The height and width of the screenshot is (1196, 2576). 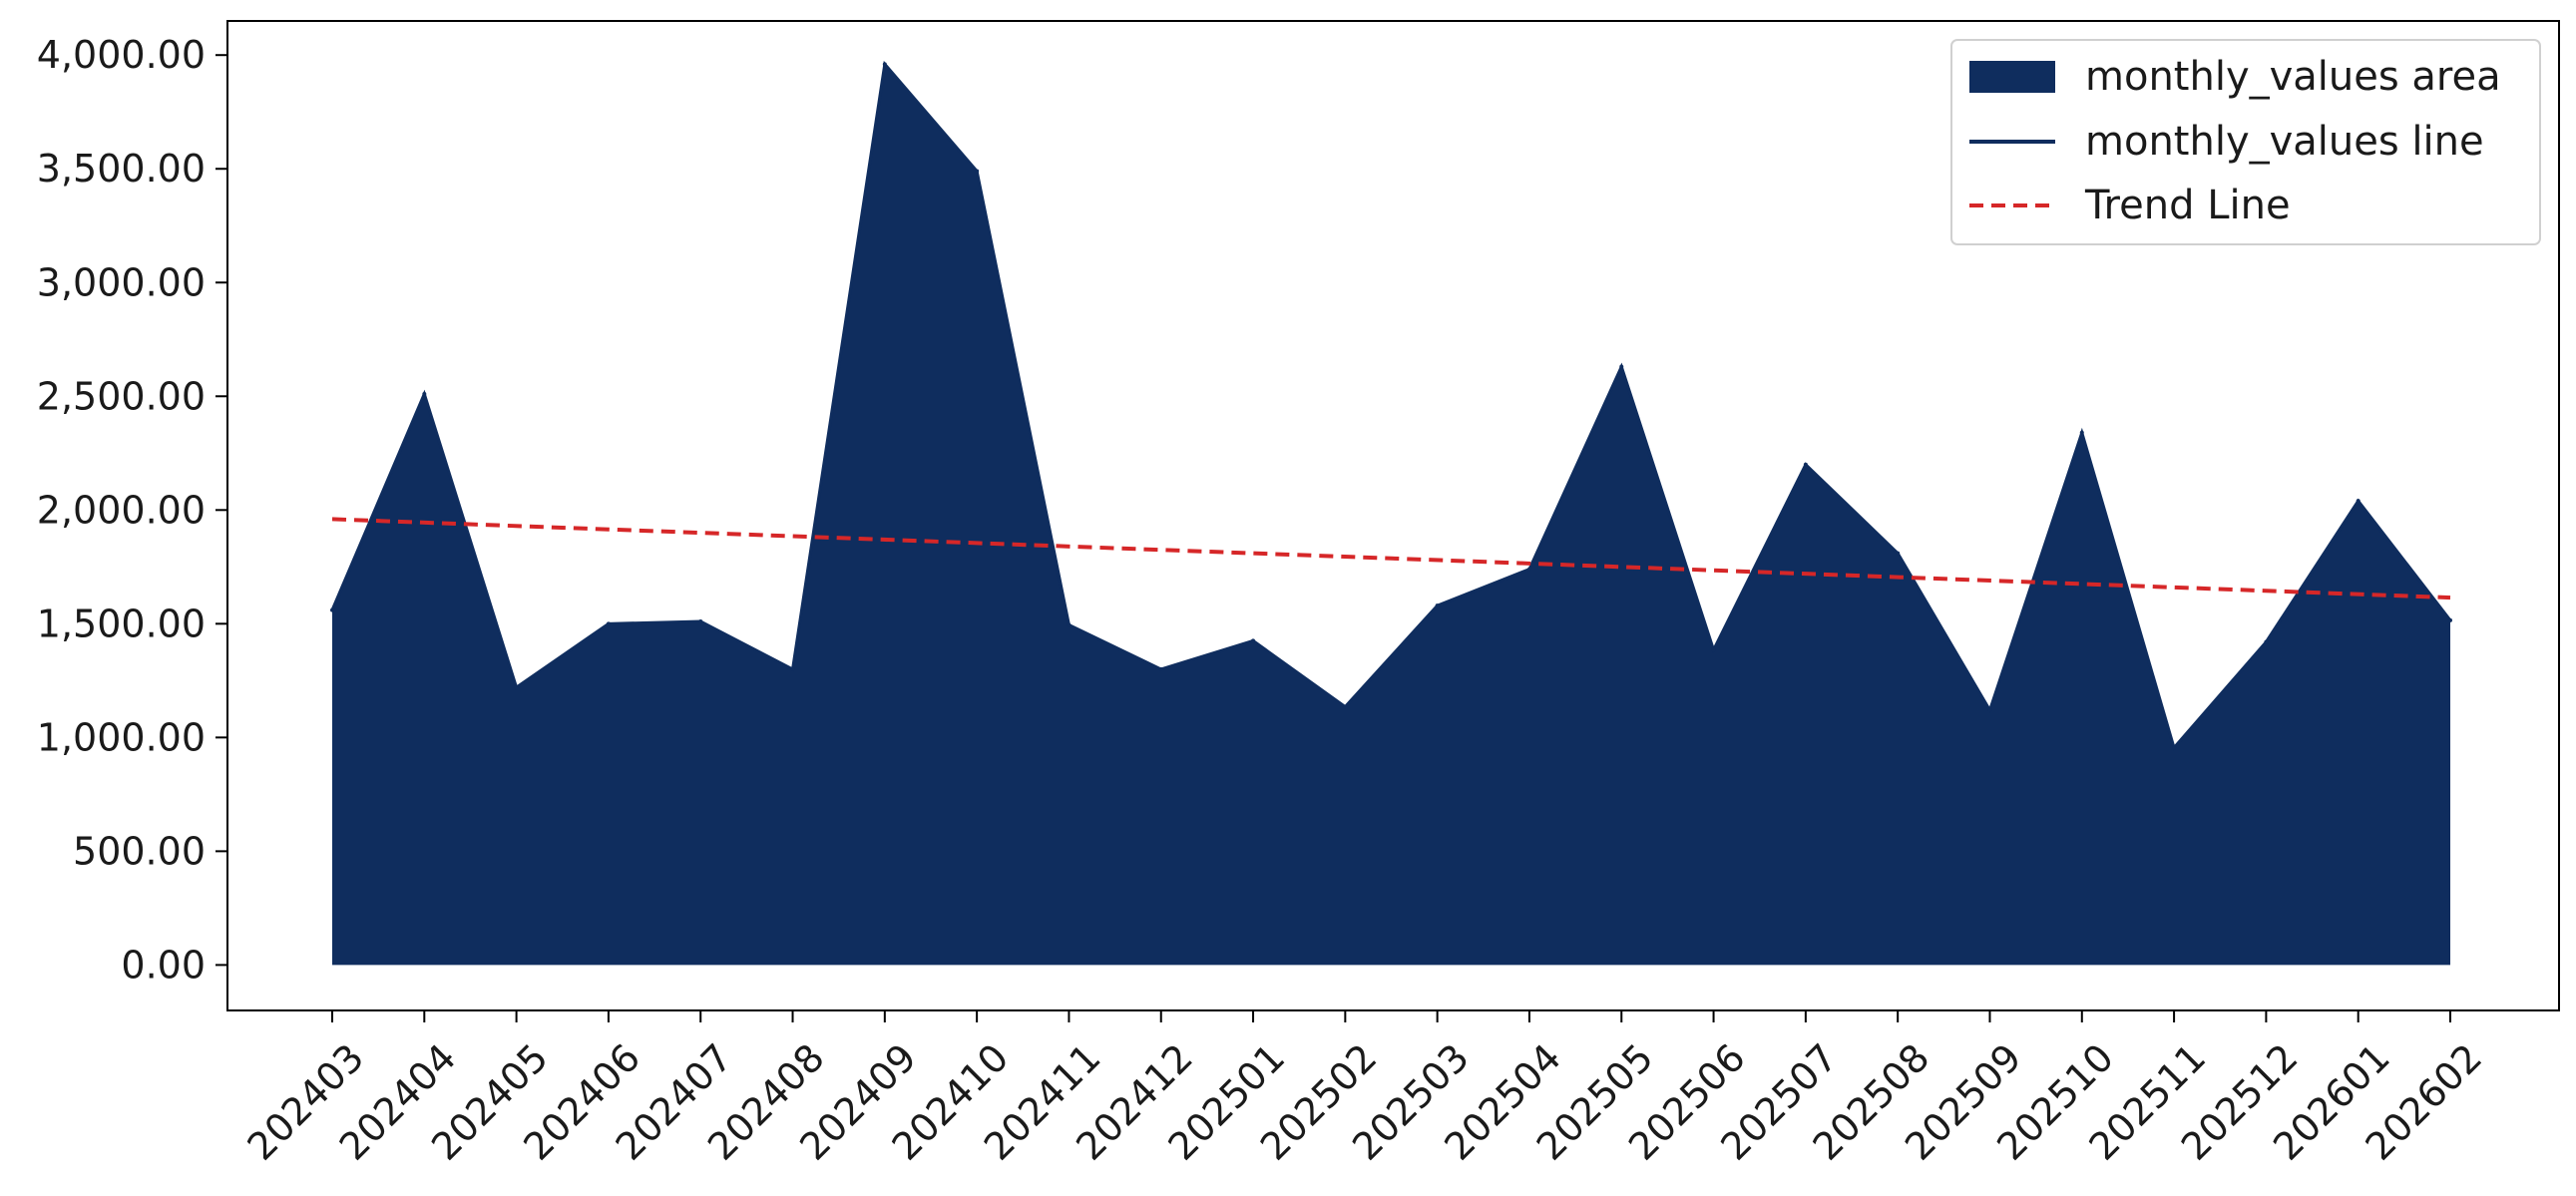 What do you see at coordinates (121, 169) in the screenshot?
I see `y-tick-label: 3,500.00` at bounding box center [121, 169].